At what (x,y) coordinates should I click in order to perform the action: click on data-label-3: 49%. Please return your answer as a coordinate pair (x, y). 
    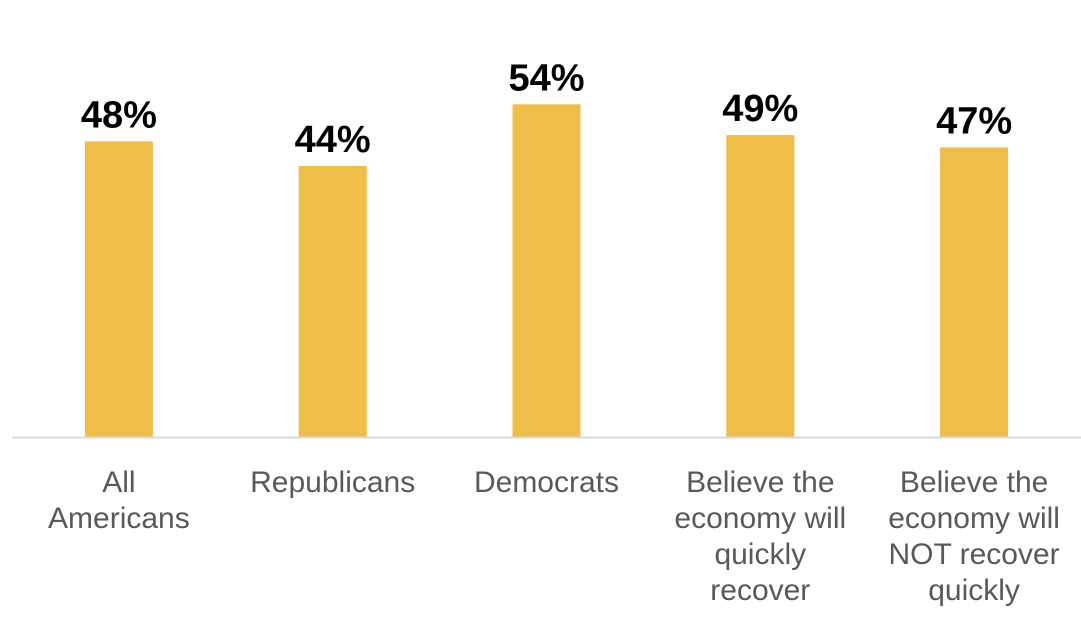
    Looking at the image, I should click on (760, 109).